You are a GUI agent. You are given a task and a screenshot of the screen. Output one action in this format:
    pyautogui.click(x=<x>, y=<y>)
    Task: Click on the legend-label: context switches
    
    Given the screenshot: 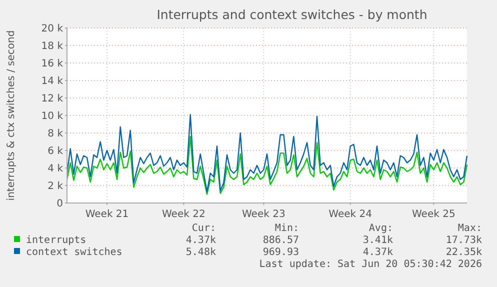 What is the action you would take?
    pyautogui.click(x=74, y=252)
    